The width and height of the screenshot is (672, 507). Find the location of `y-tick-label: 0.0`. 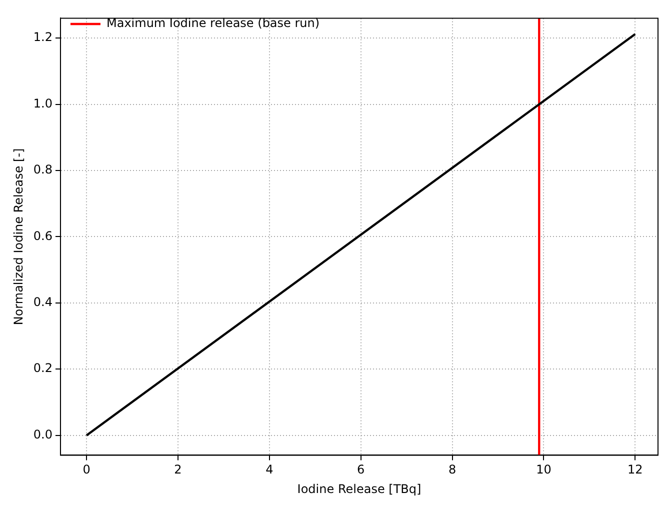

y-tick-label: 0.0 is located at coordinates (42, 434).